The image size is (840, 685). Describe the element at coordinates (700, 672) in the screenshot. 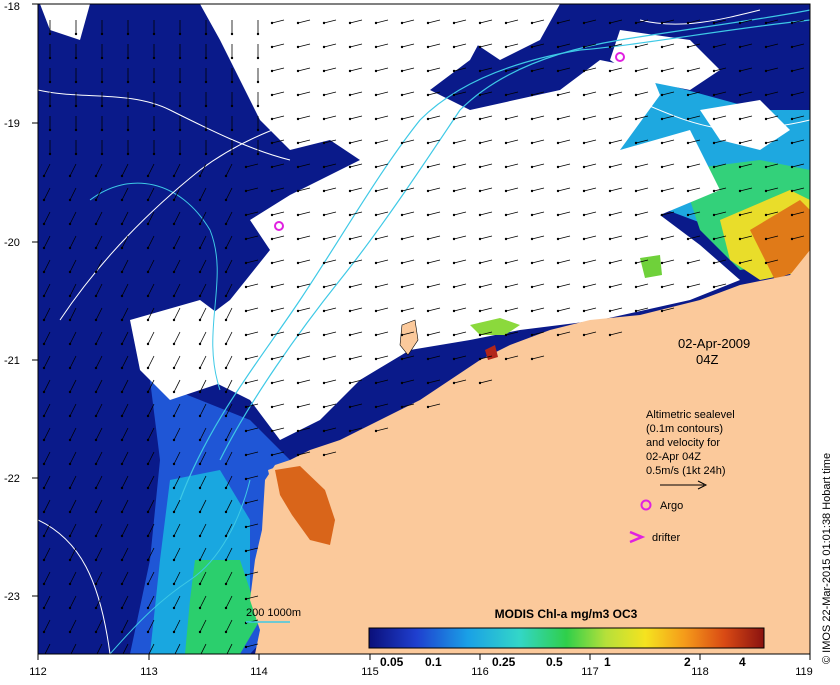

I see `x-tick-label: 118` at that location.